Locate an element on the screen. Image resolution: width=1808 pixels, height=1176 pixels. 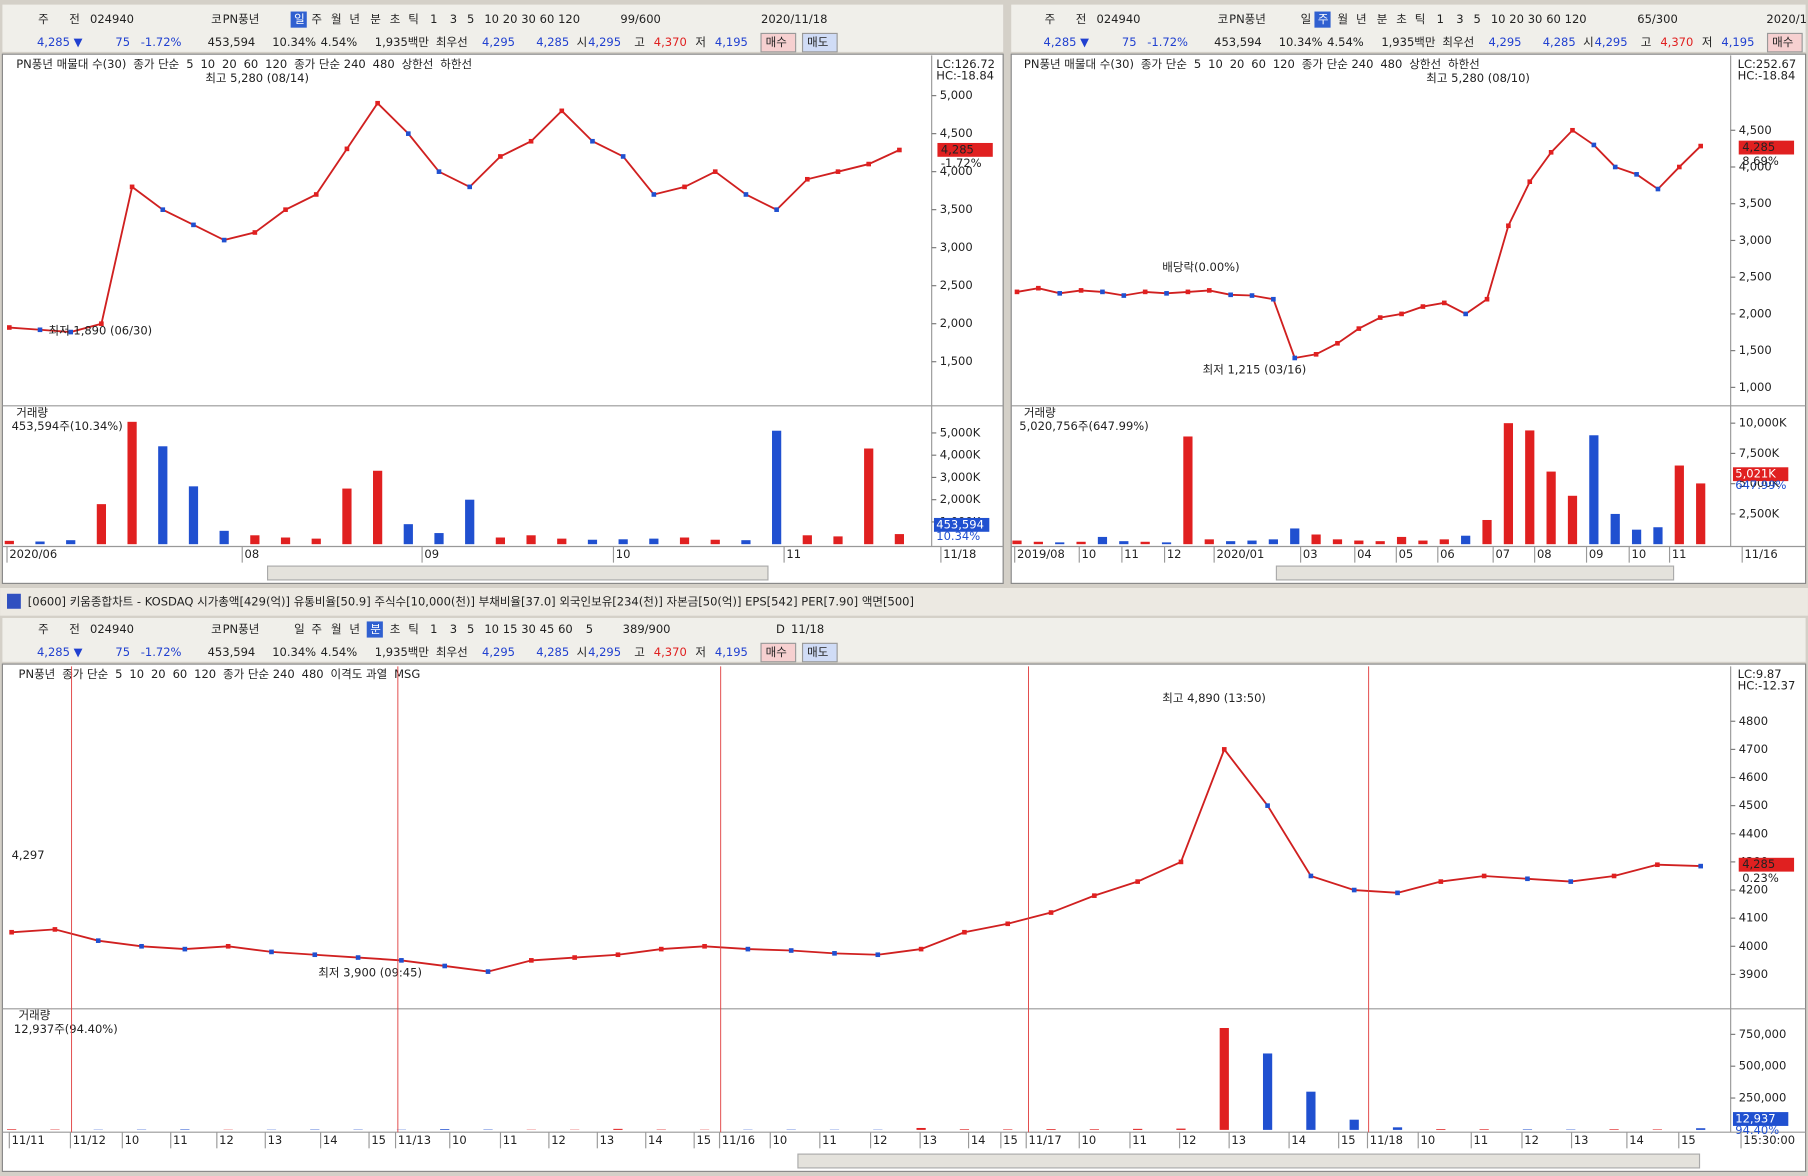
toolbar-item: 99/600 is located at coordinates (640, 19).